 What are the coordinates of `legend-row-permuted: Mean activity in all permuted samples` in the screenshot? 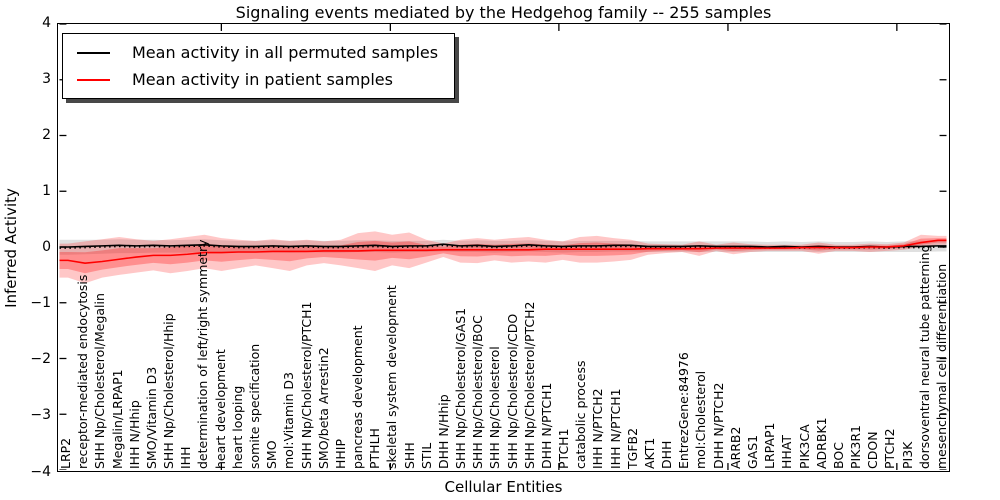 It's located at (250, 52).